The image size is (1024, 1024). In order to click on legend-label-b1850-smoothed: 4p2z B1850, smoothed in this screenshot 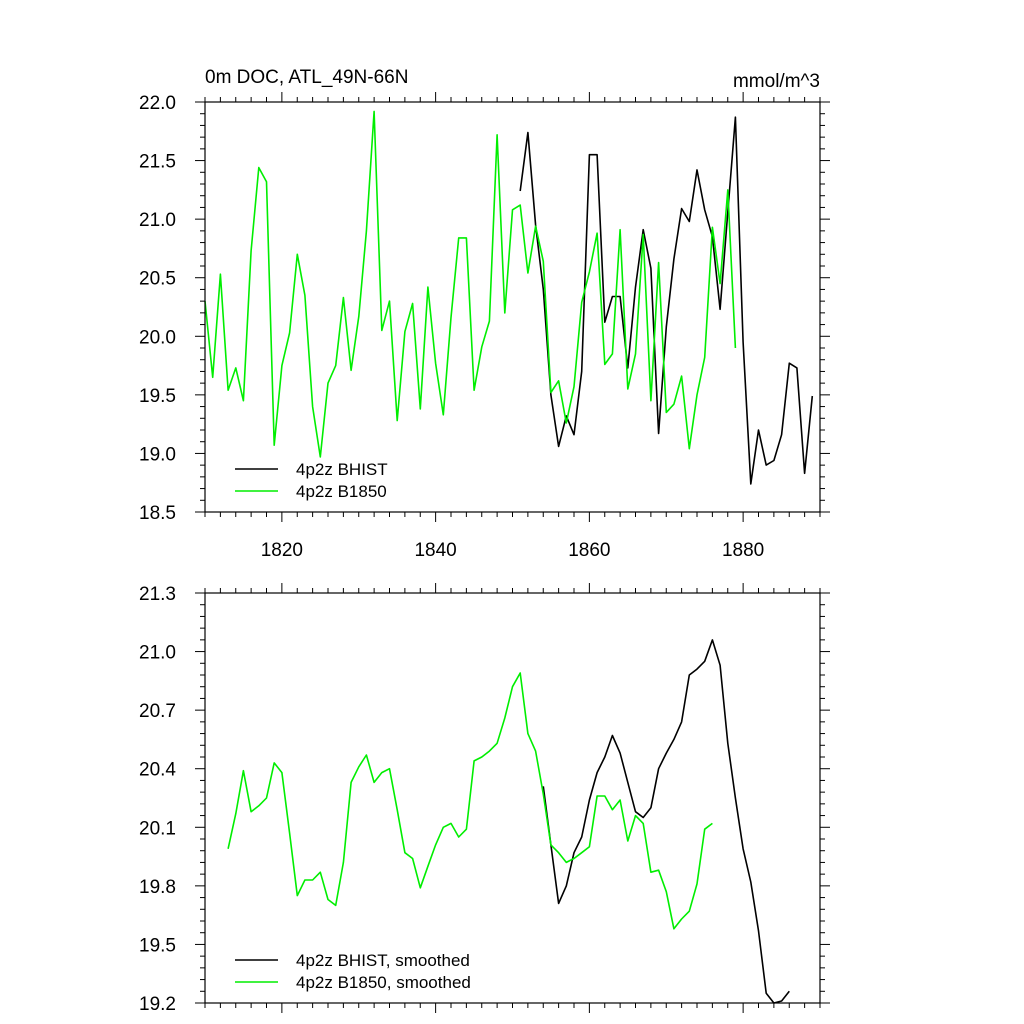, I will do `click(383, 982)`.